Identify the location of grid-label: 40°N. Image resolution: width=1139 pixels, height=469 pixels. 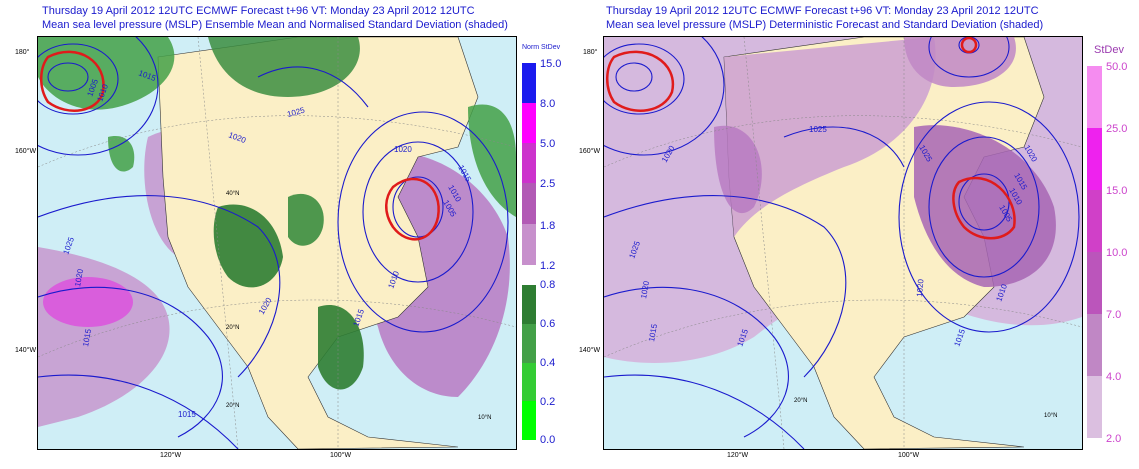
(232, 194).